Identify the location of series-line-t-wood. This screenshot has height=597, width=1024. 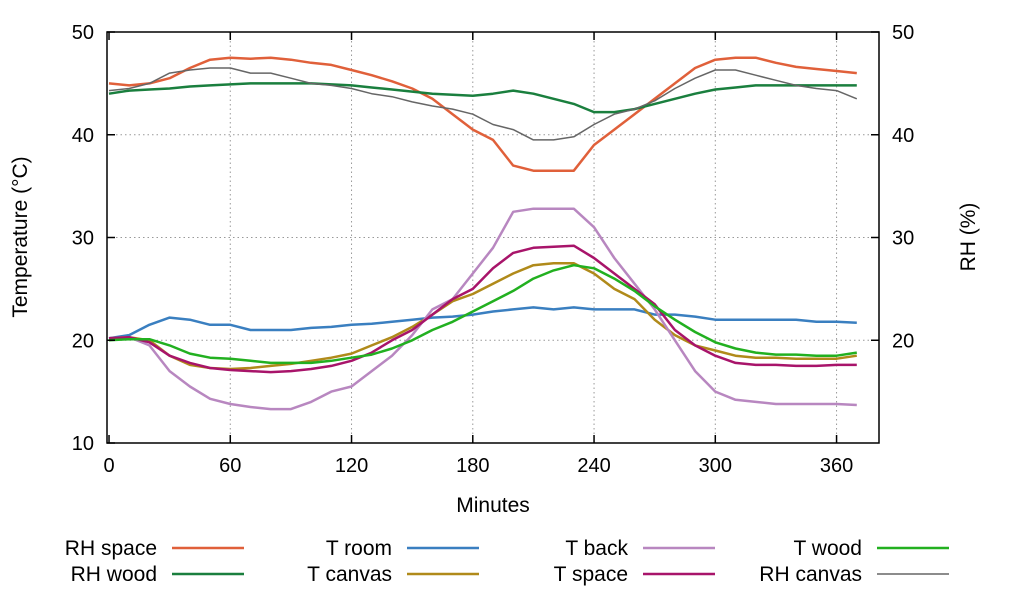
(482, 314).